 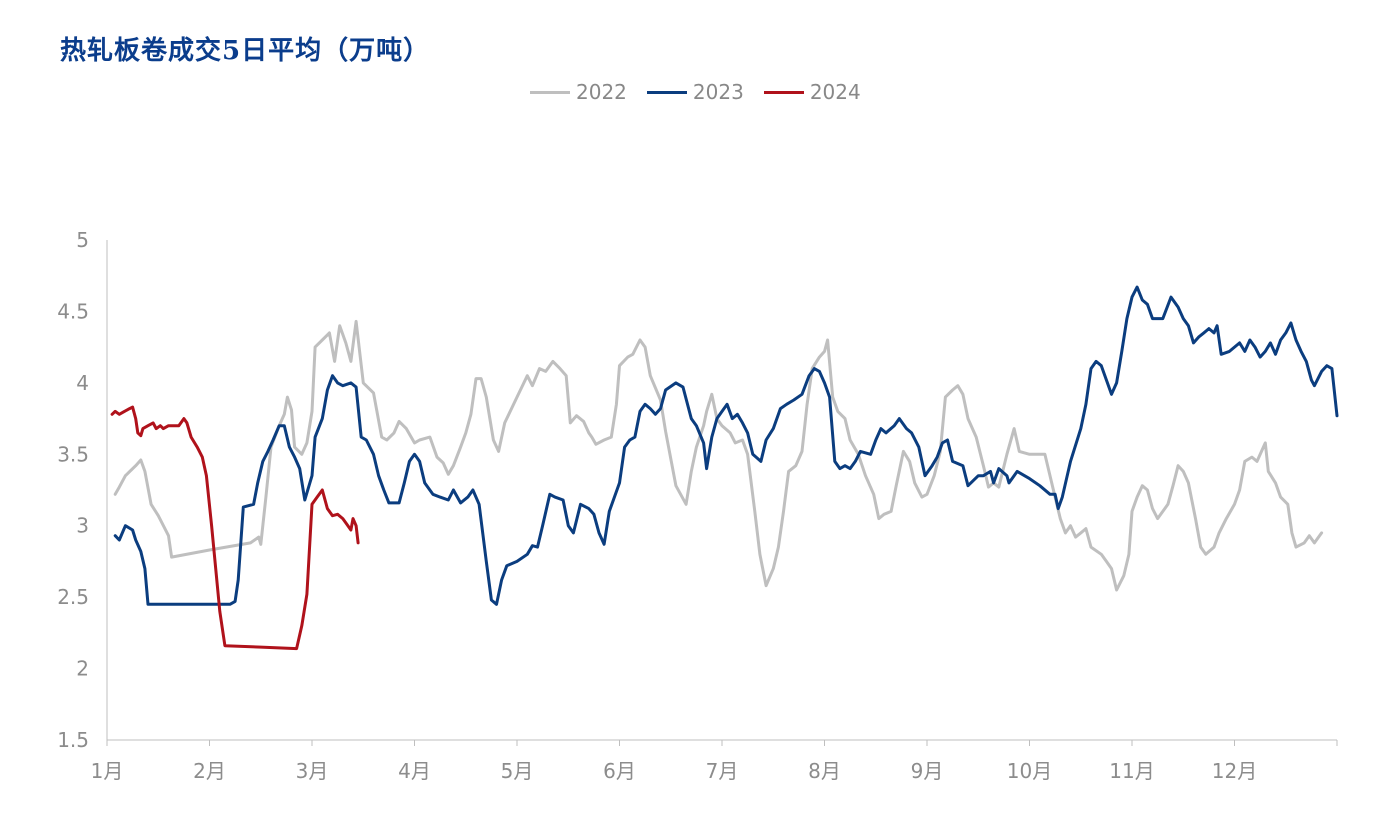 I want to click on legend-item-2023: 2023, so click(x=695, y=92).